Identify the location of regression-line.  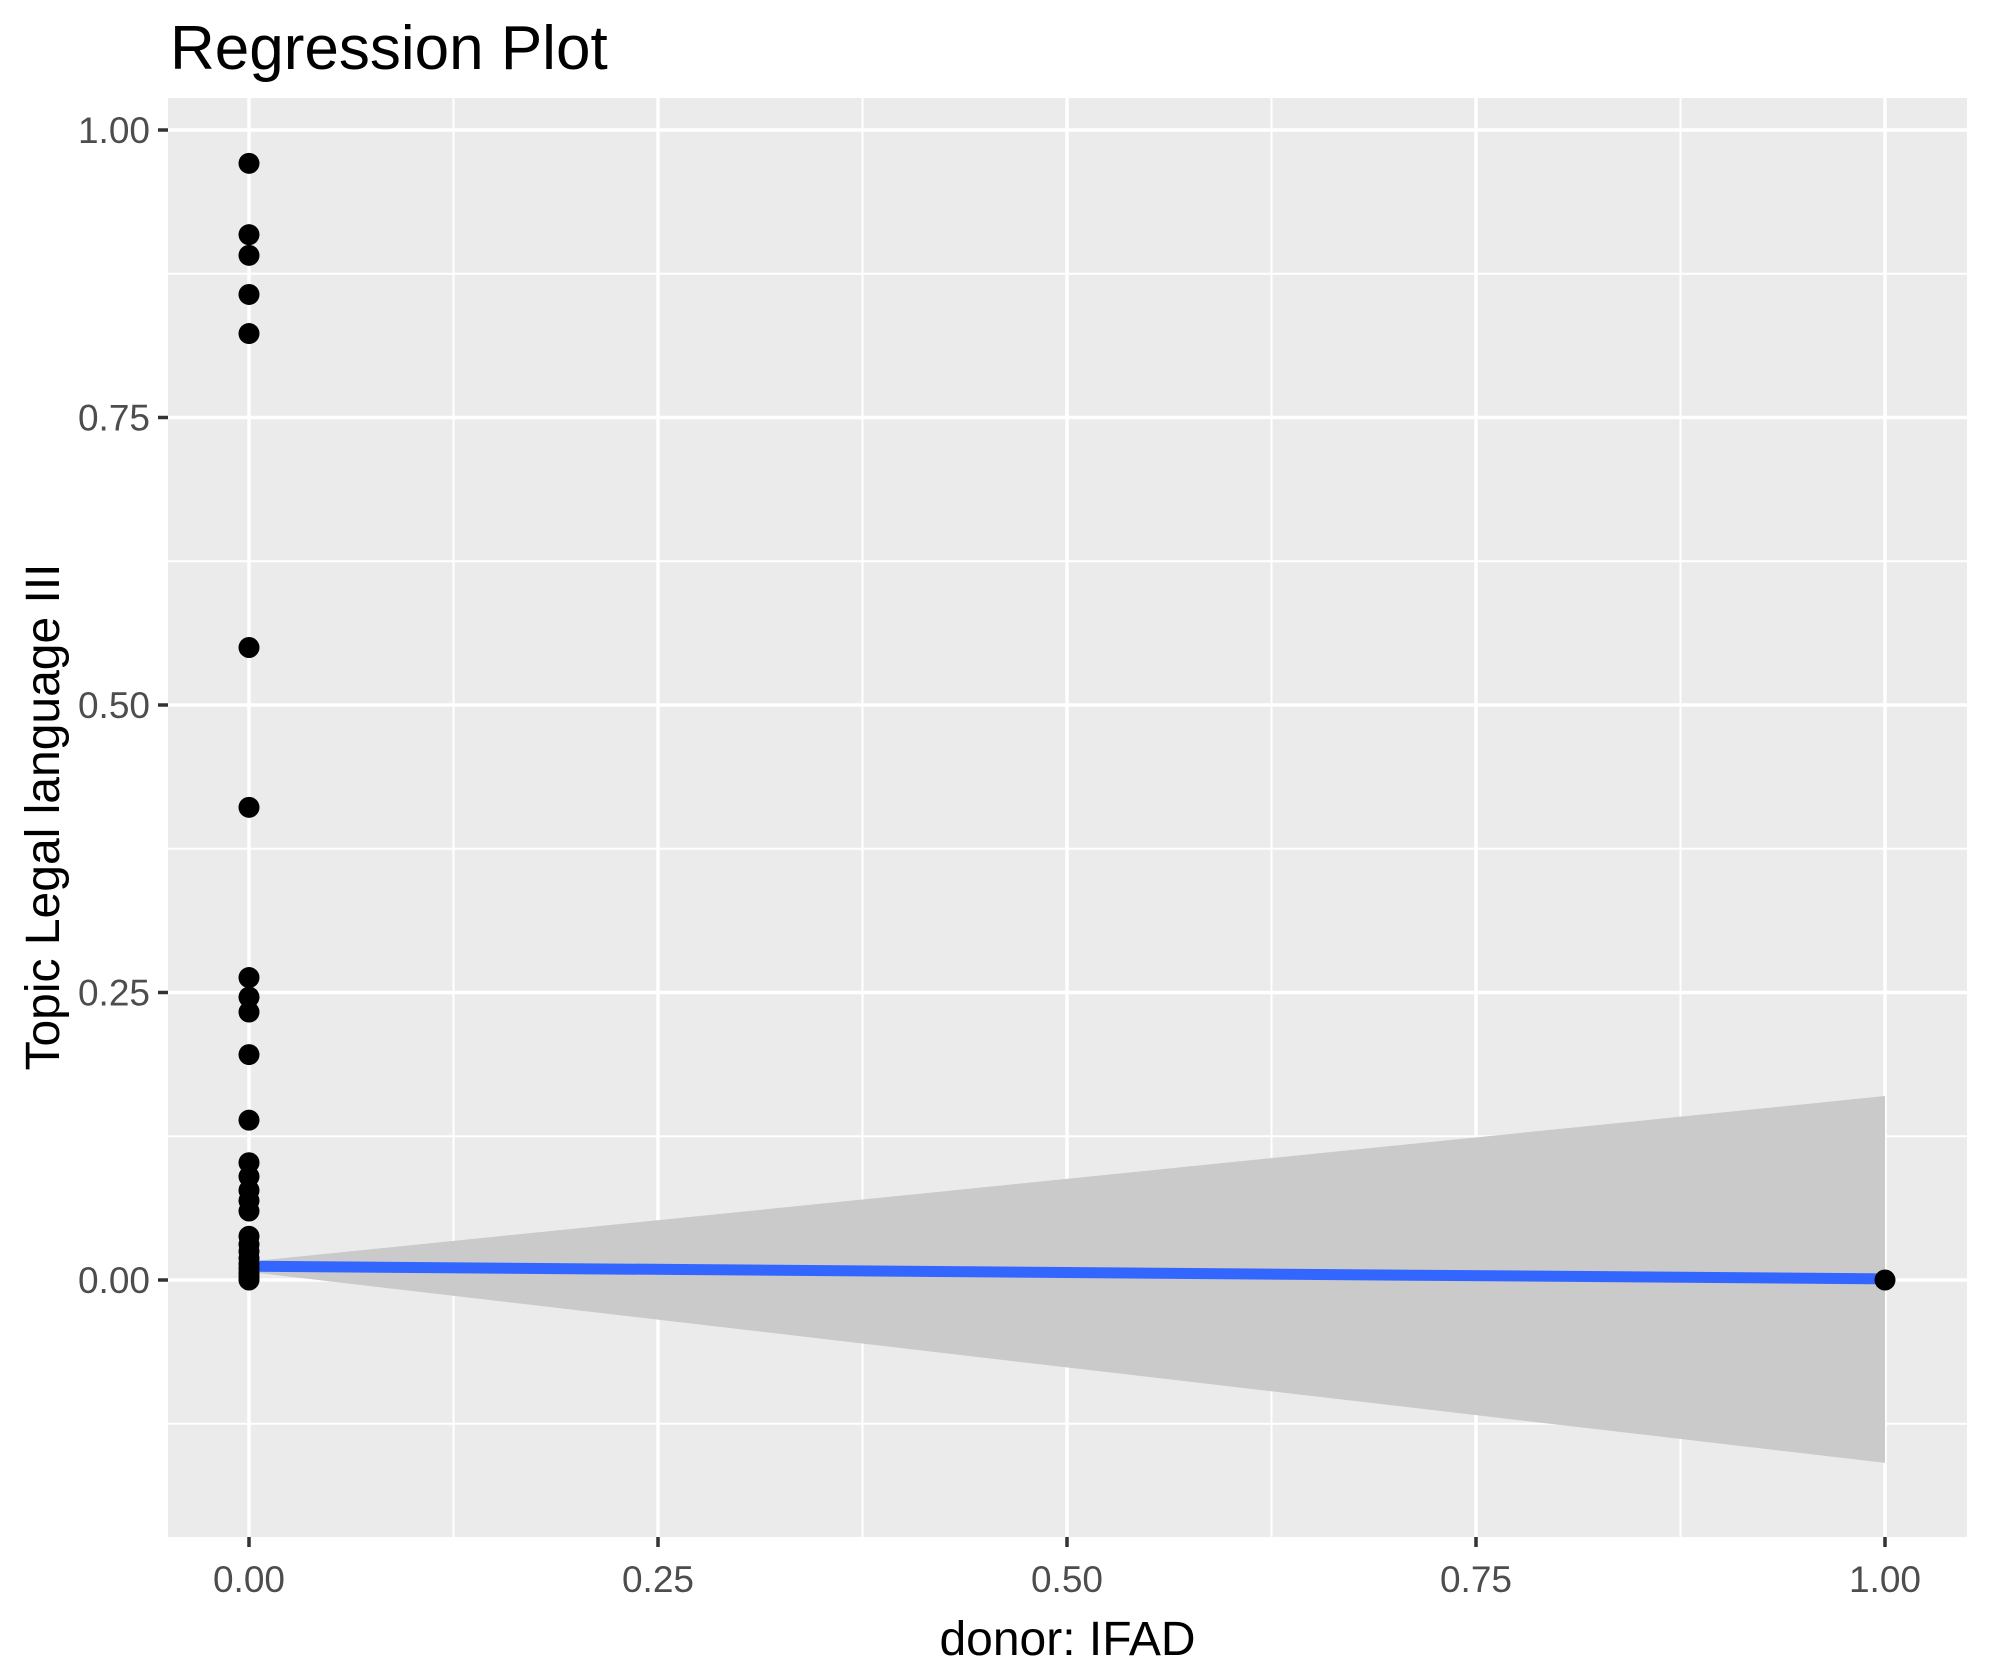
(1068, 1272).